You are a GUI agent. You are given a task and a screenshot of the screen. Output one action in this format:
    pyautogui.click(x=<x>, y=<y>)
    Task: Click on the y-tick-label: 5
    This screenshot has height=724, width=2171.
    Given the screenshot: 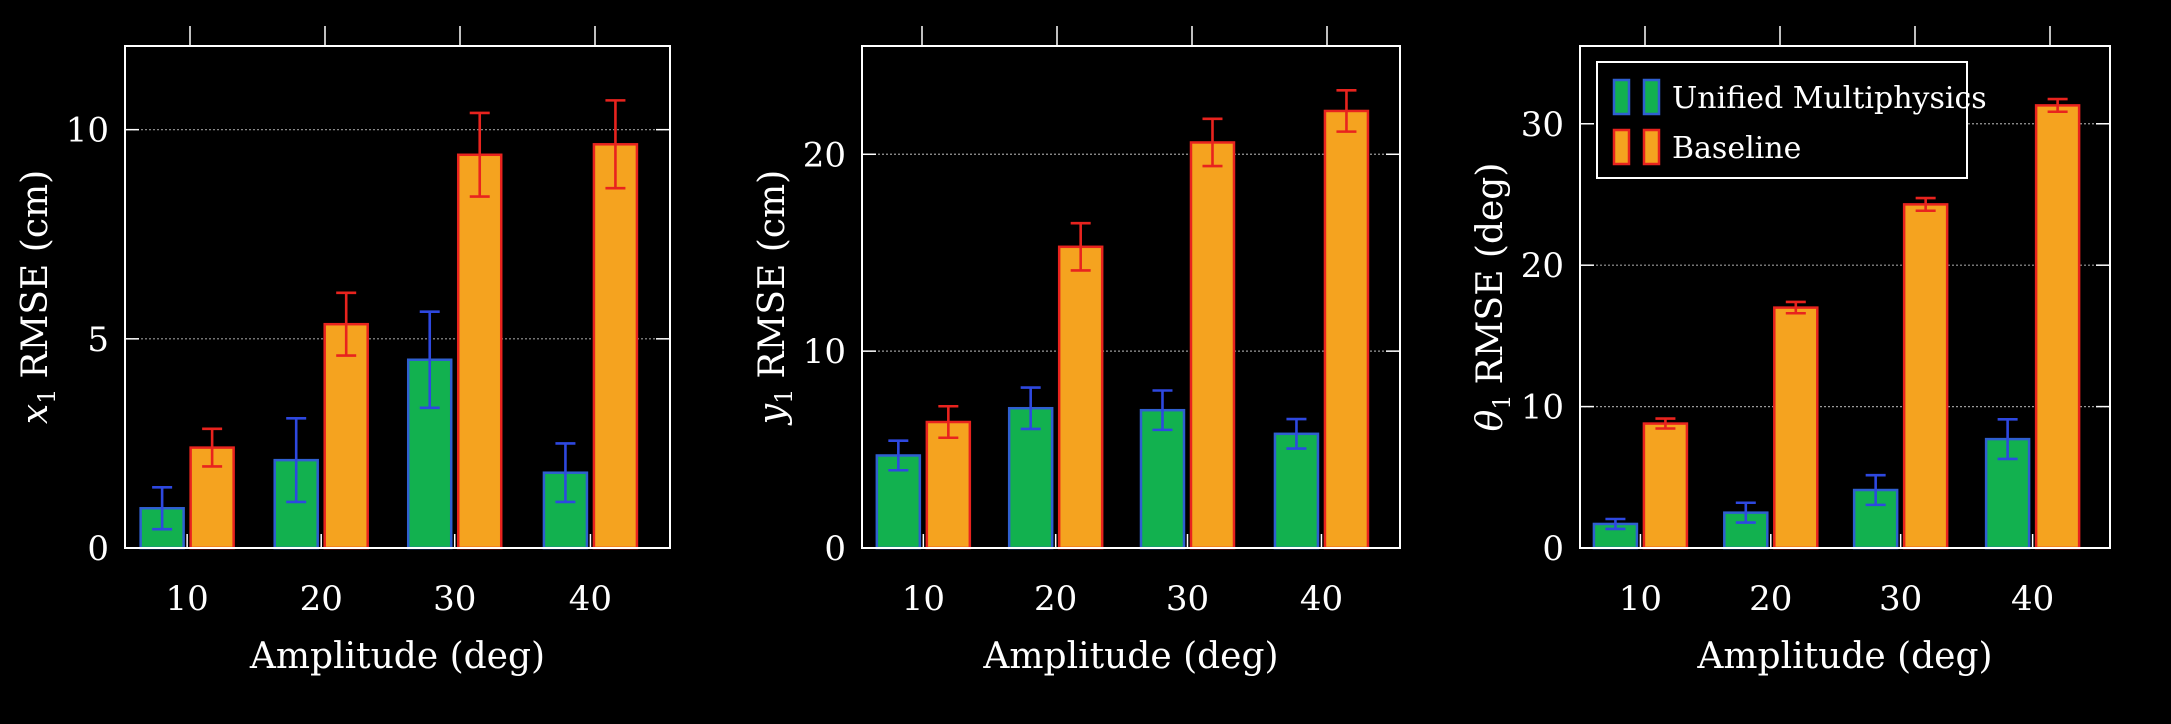 What is the action you would take?
    pyautogui.click(x=98, y=340)
    